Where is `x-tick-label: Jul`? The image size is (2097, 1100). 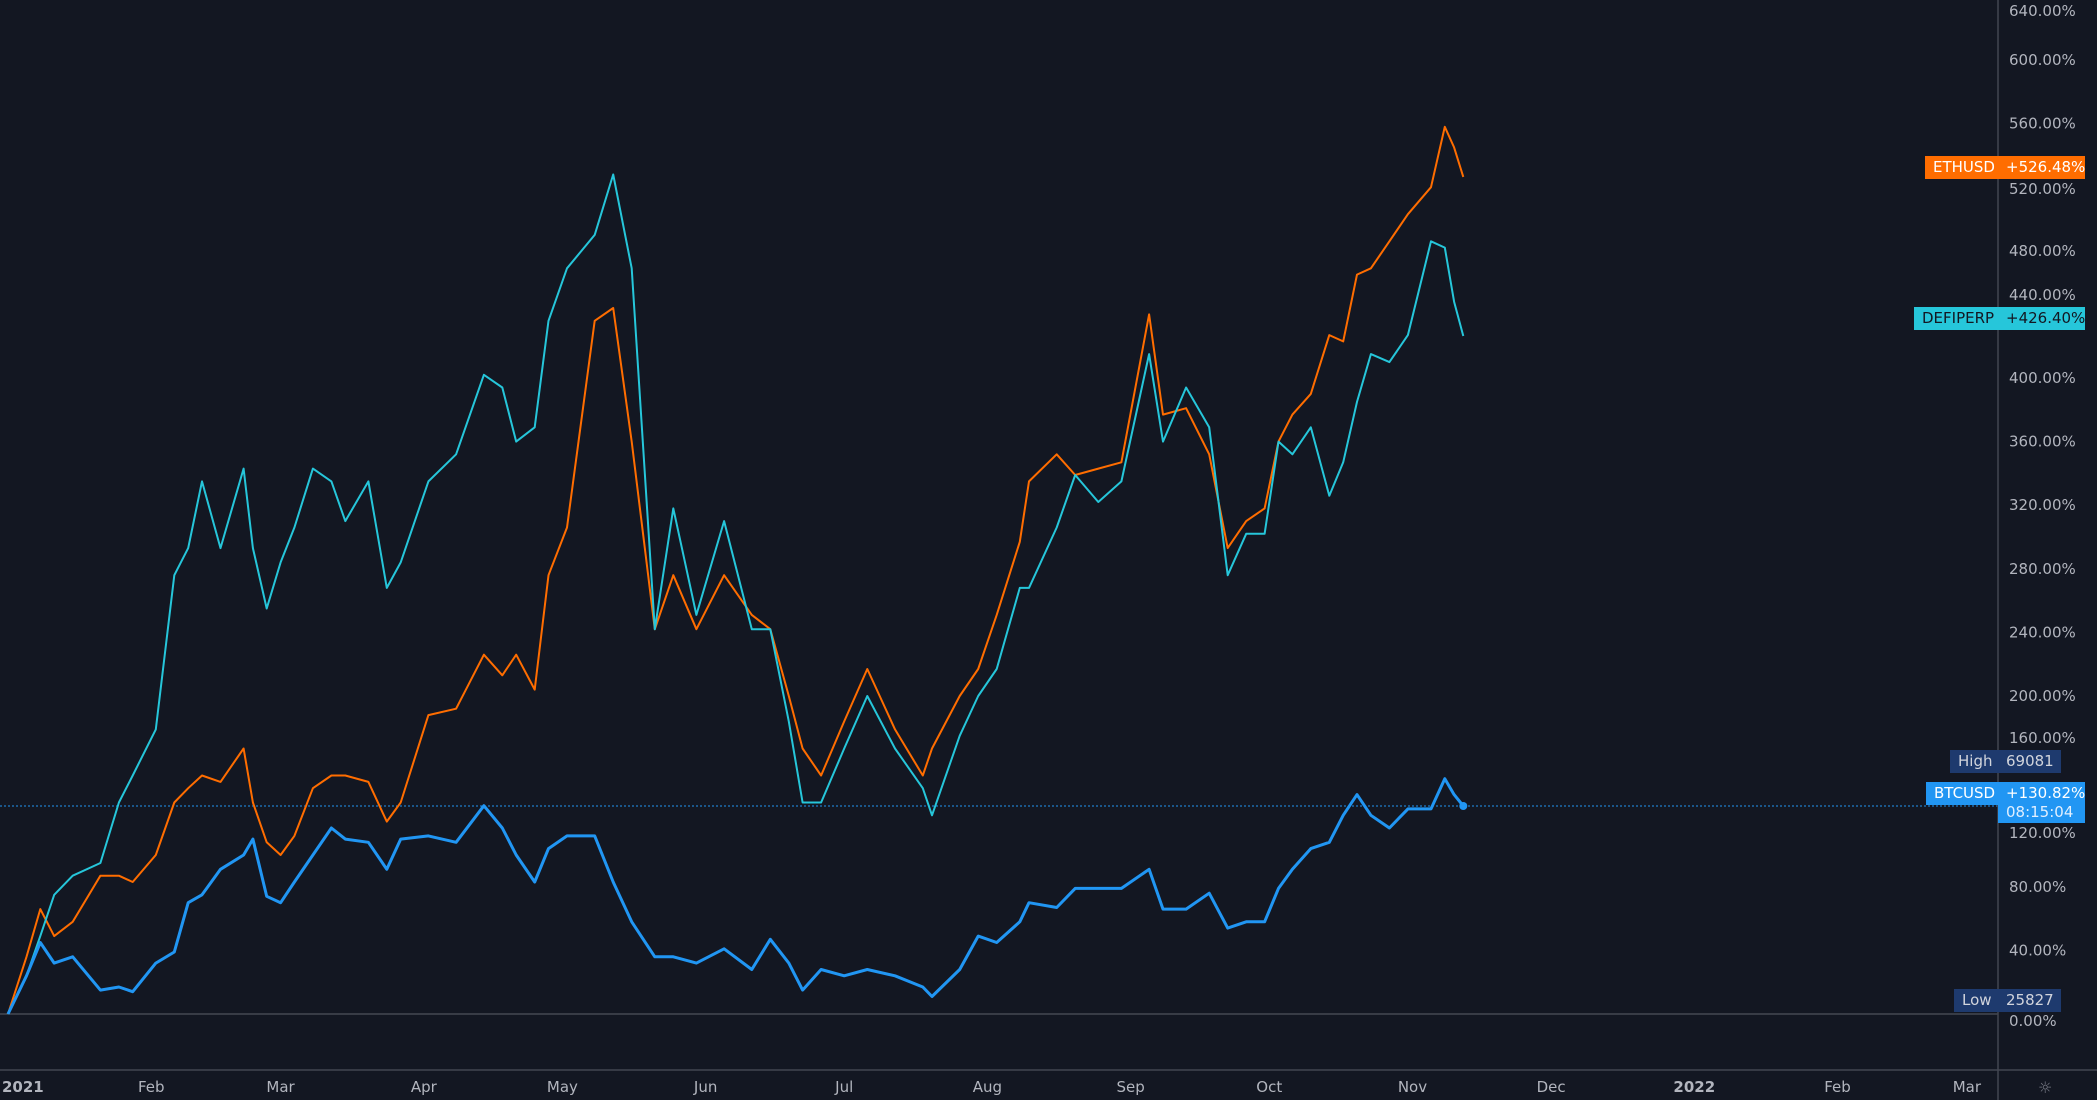
x-tick-label: Jul is located at coordinates (843, 1087).